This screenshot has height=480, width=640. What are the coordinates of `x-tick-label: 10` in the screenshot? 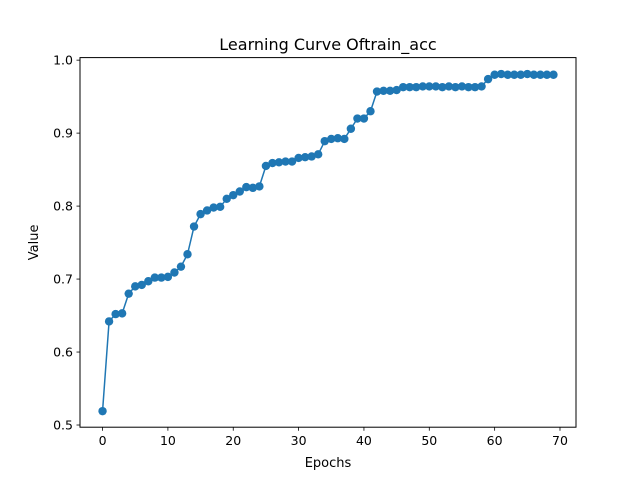 It's located at (168, 440).